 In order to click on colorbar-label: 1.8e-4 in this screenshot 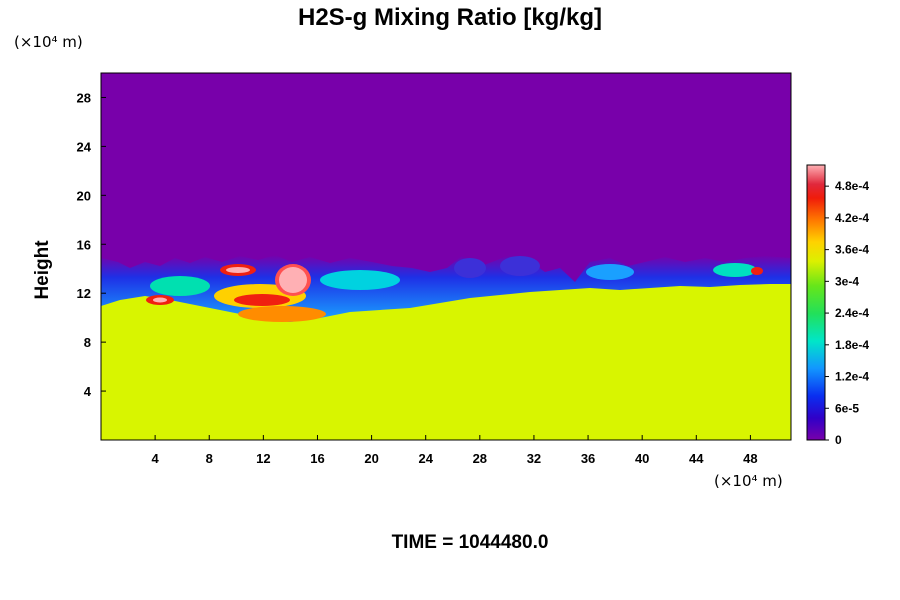, I will do `click(852, 345)`.